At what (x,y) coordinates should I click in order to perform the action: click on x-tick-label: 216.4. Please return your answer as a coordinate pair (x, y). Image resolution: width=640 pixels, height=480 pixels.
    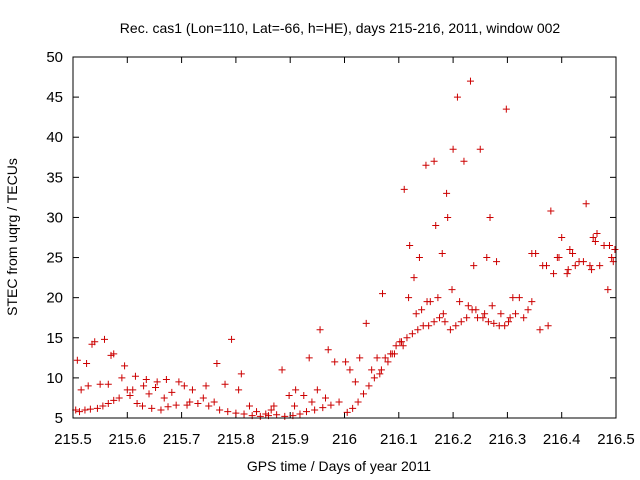
    Looking at the image, I should click on (562, 439).